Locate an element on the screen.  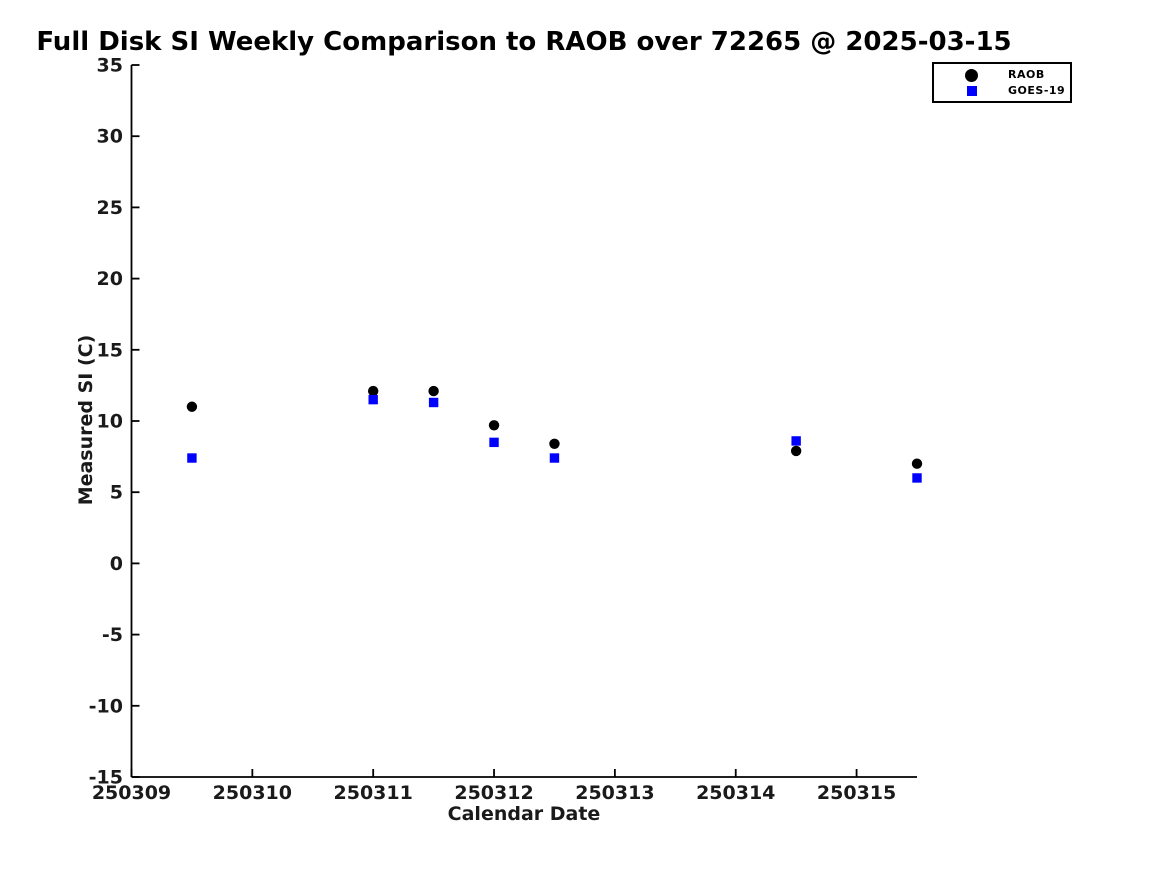
x-axis-label: Calendar Date is located at coordinates (524, 814).